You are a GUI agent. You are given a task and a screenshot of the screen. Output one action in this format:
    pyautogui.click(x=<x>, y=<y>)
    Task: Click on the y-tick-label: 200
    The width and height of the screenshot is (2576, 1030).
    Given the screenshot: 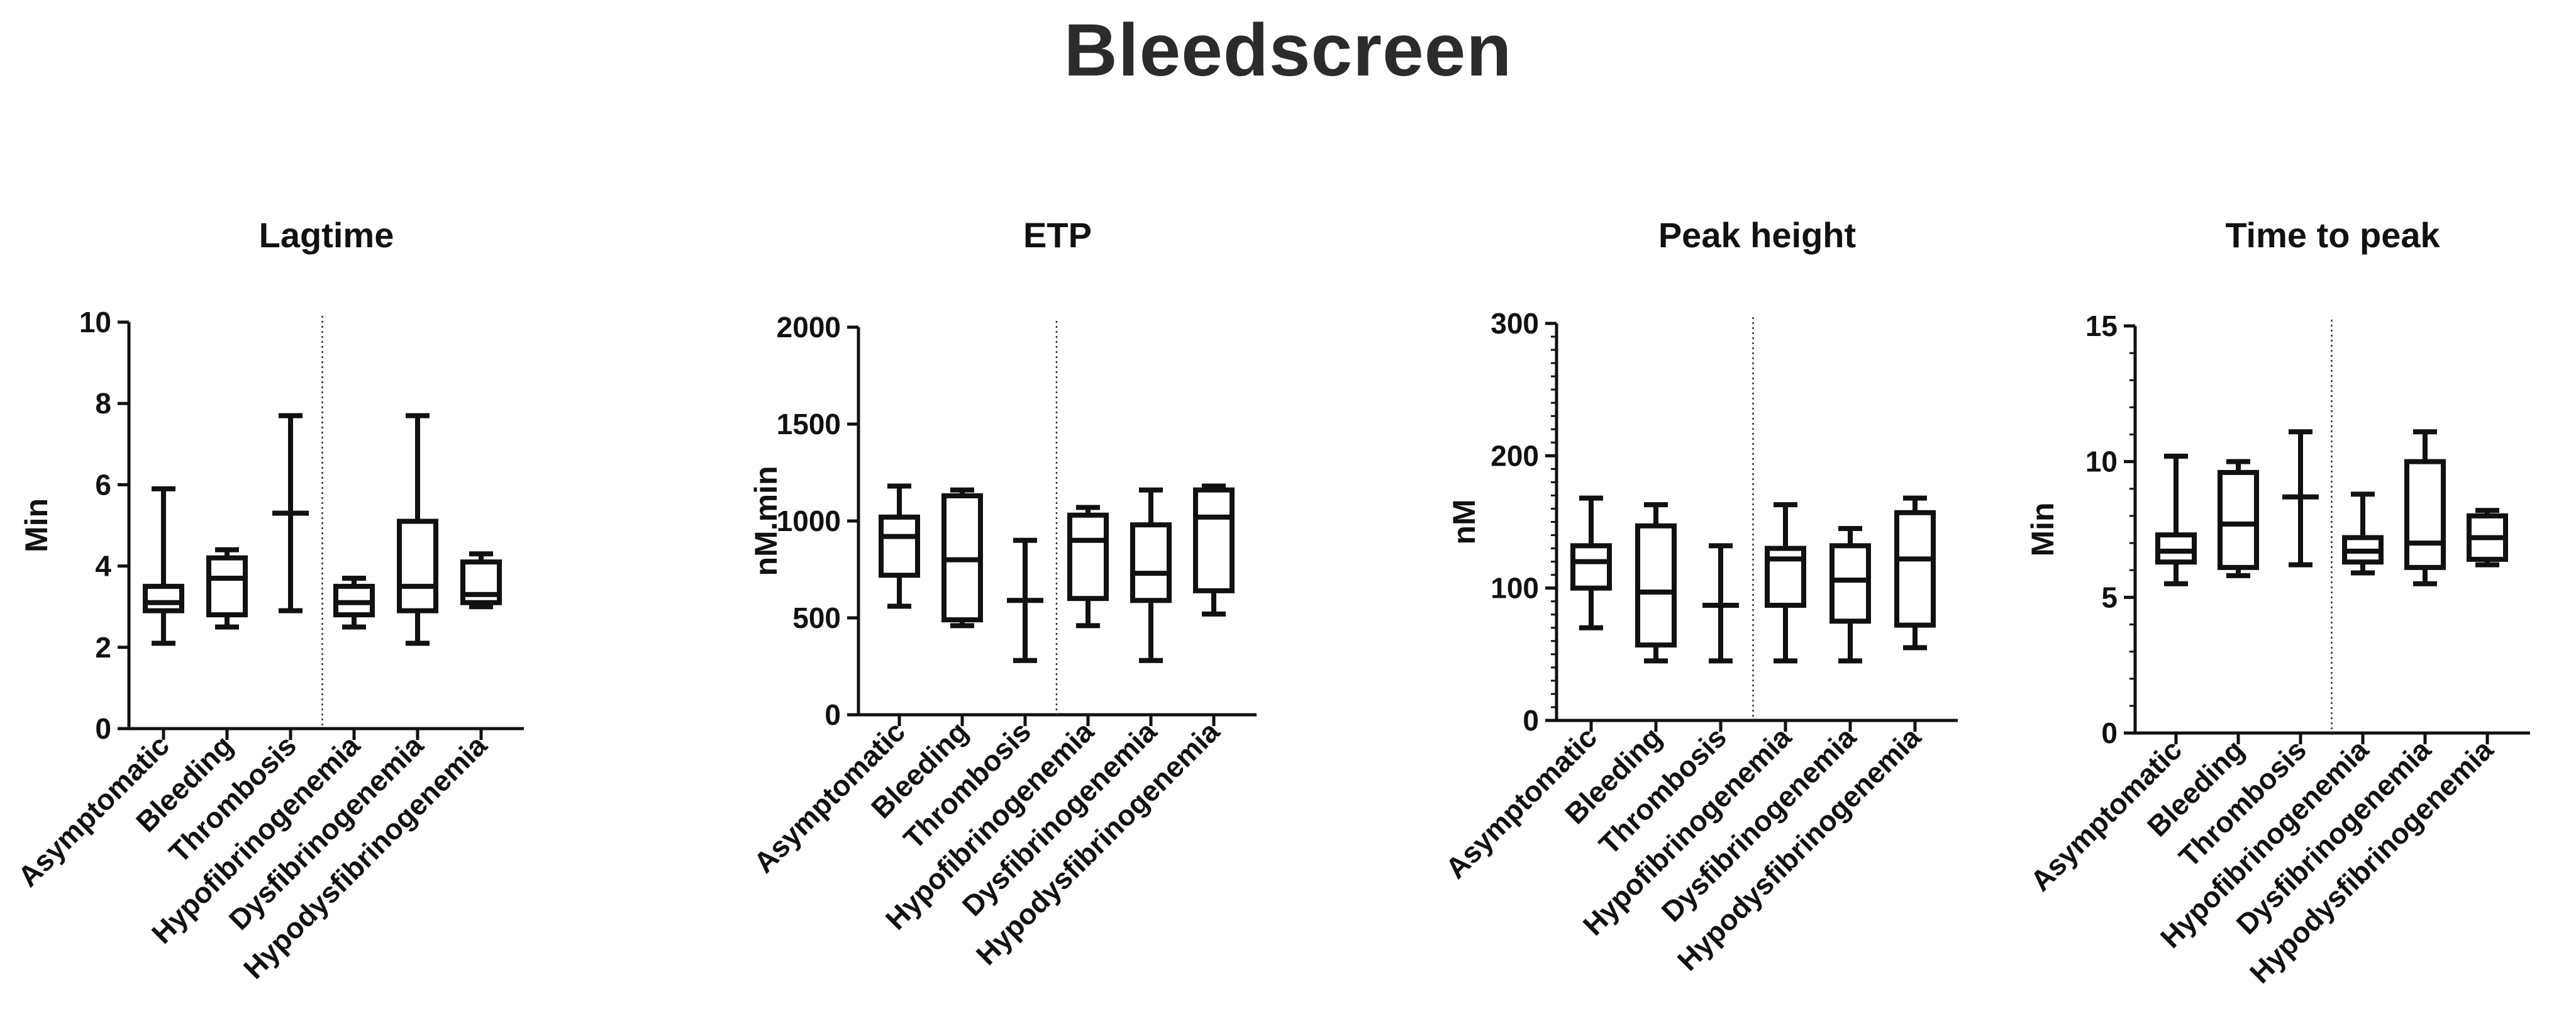 What is the action you would take?
    pyautogui.click(x=1515, y=455)
    